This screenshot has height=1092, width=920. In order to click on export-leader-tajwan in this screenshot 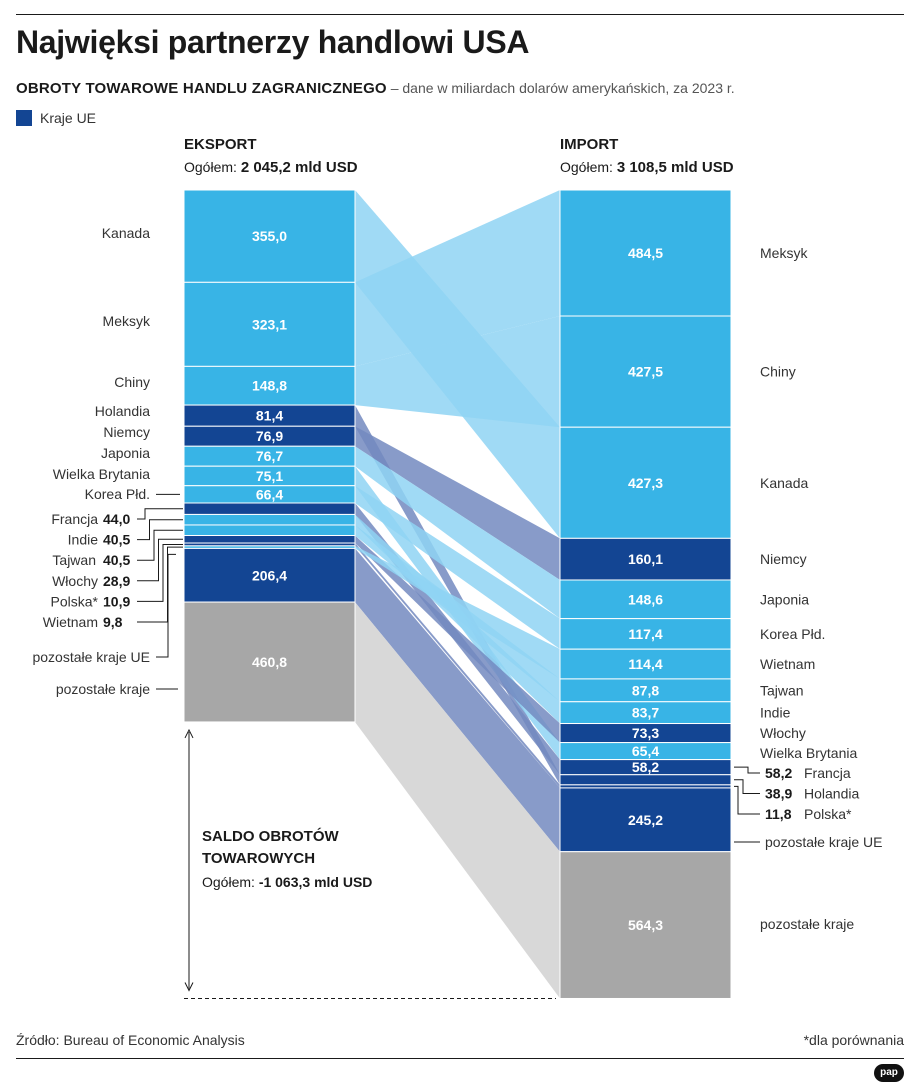, I will do `click(160, 545)`.